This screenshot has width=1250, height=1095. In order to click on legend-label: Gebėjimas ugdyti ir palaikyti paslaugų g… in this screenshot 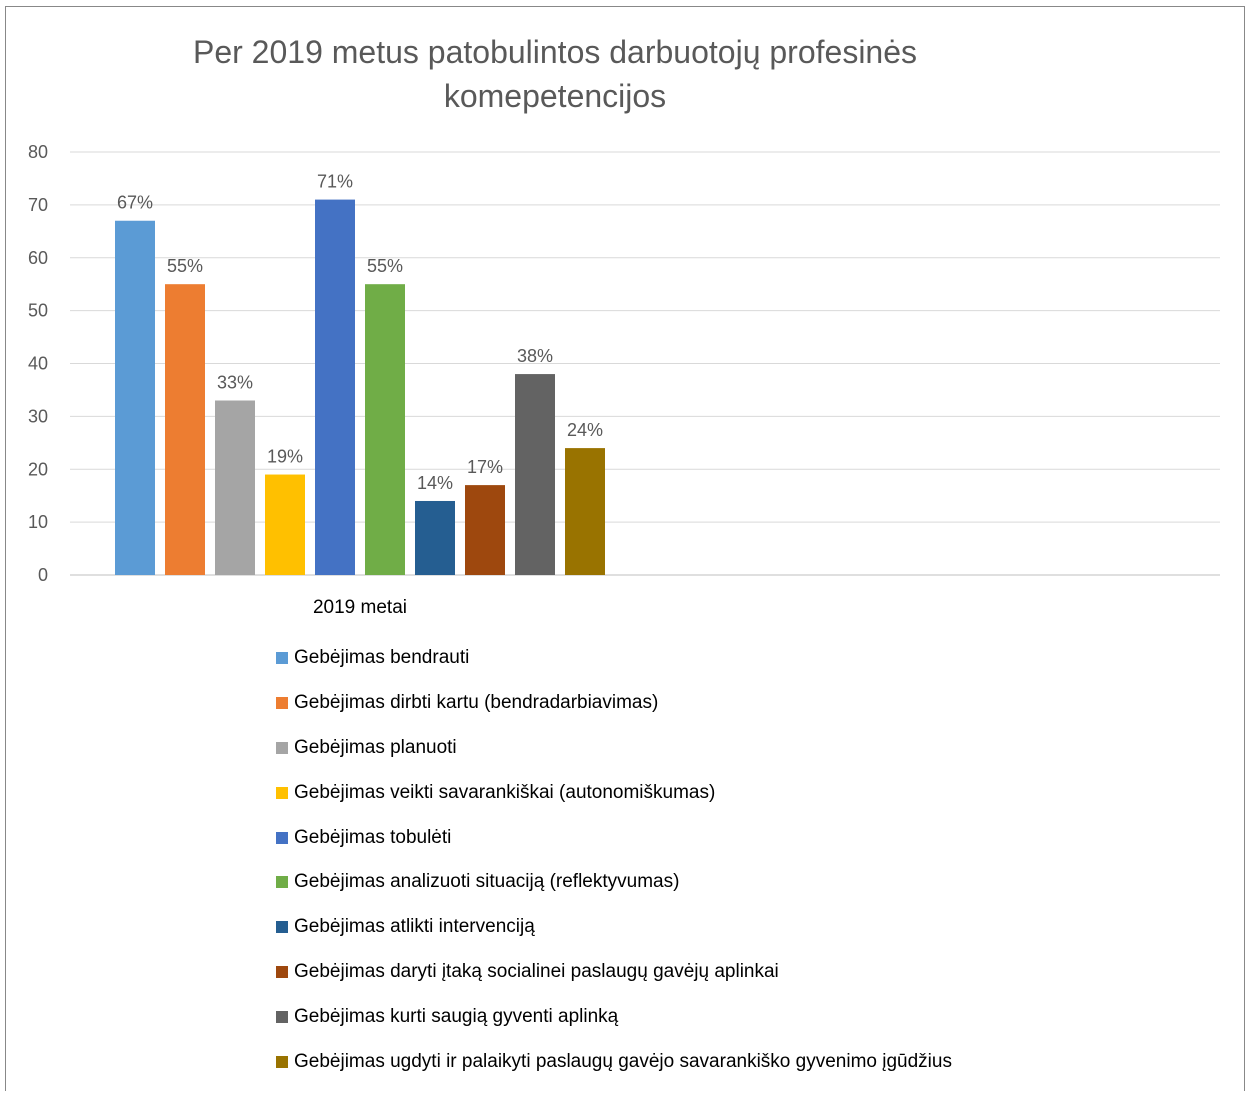, I will do `click(623, 1061)`.